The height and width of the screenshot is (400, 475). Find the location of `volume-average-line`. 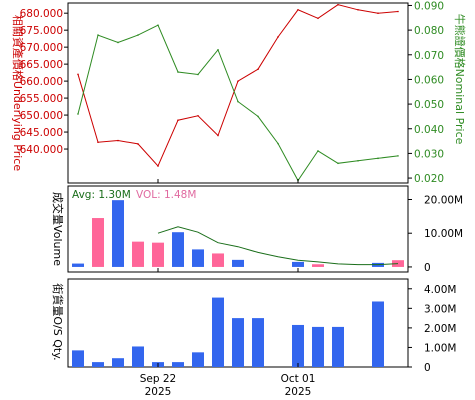

volume-average-line is located at coordinates (278, 246).